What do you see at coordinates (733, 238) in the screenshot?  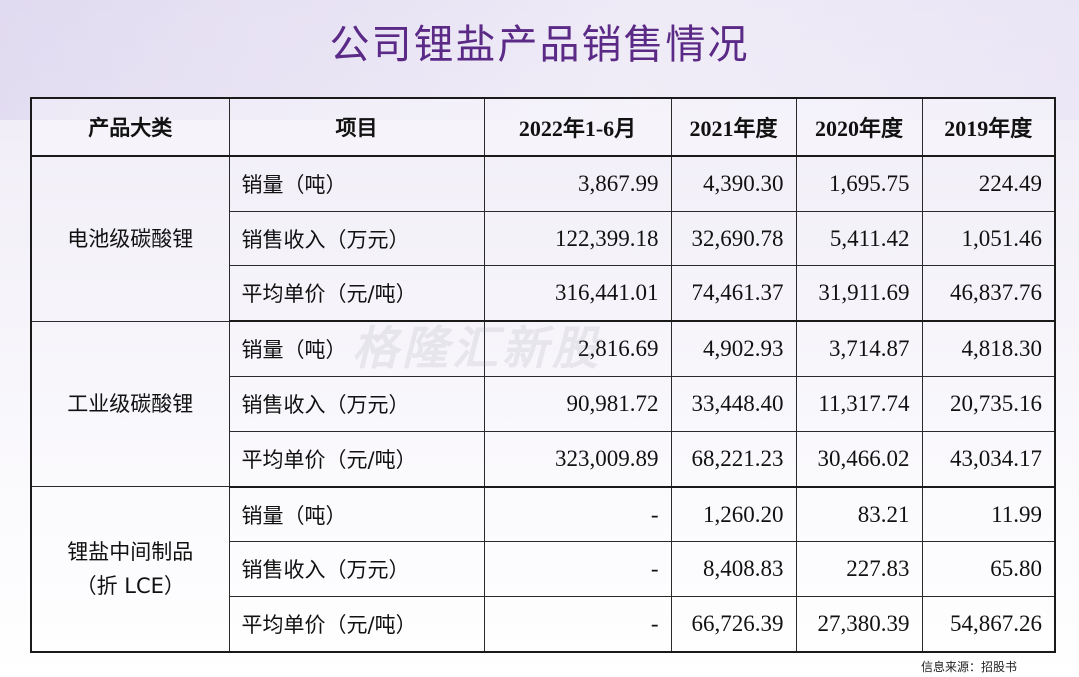 I see `value-cell: 32,690.78` at bounding box center [733, 238].